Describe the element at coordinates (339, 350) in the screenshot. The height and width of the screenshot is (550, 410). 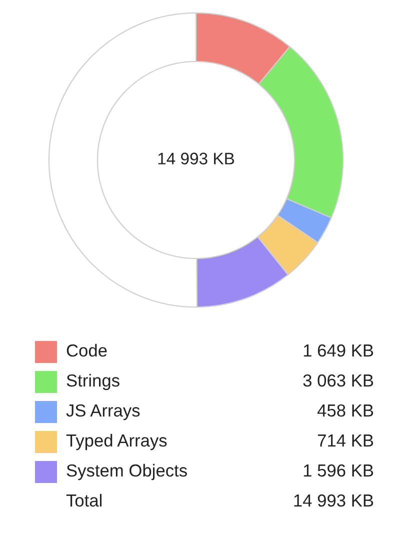
I see `data-label: 1 649 KB` at that location.